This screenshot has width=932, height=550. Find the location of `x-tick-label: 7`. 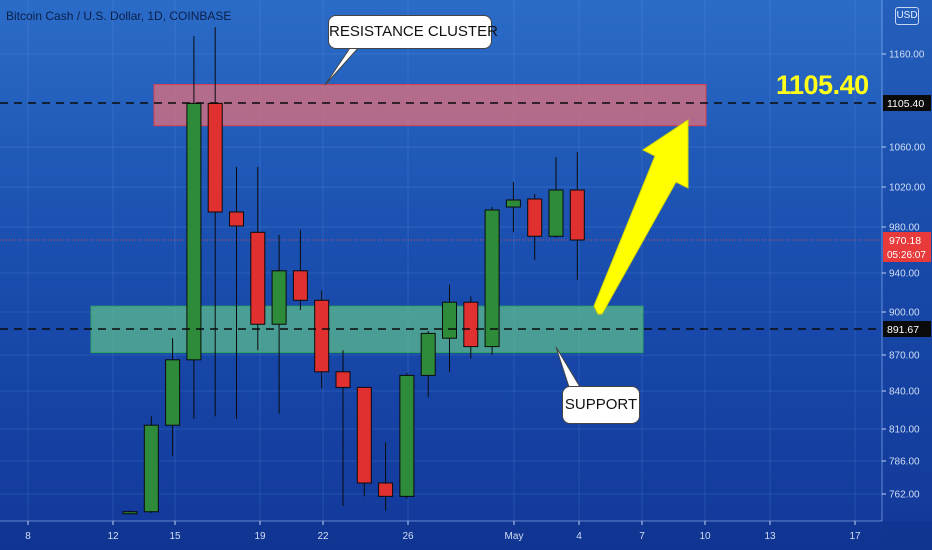

x-tick-label: 7 is located at coordinates (642, 536).